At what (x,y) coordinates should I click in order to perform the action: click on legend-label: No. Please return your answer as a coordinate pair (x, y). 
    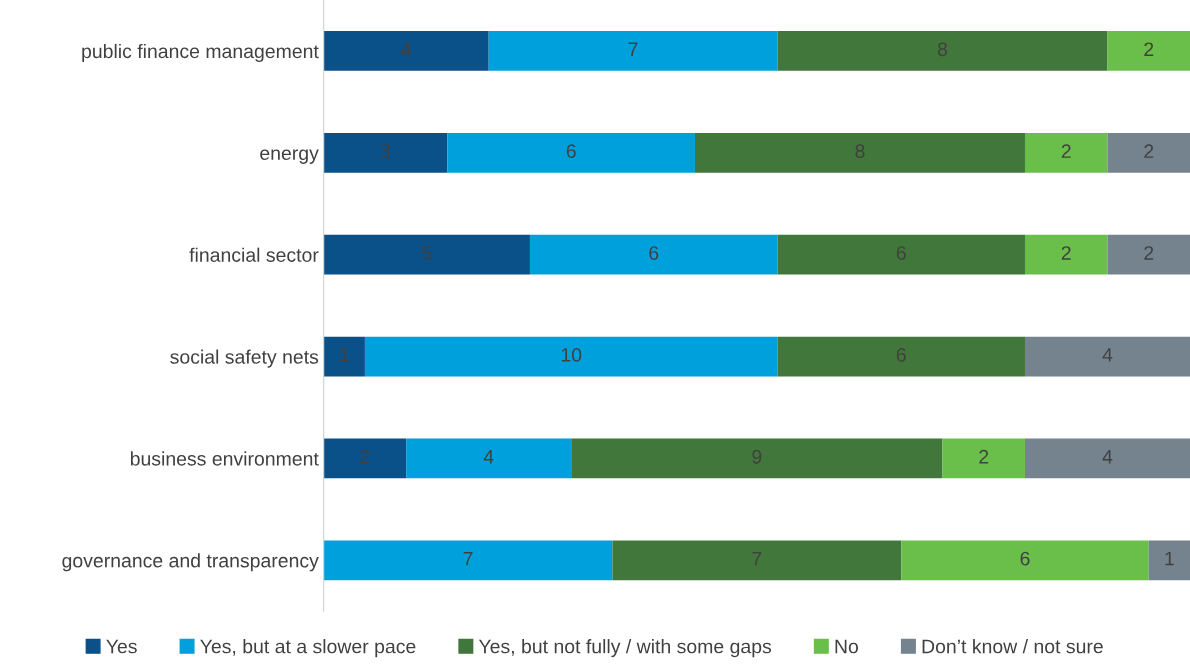
    Looking at the image, I should click on (847, 646).